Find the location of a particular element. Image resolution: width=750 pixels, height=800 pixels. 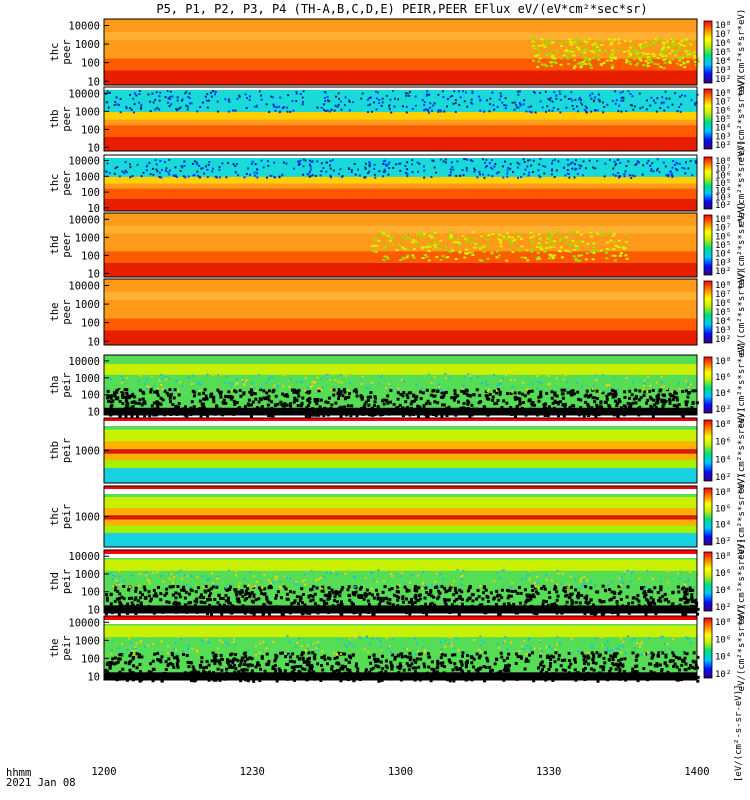

orange-band is located at coordinates (400, 511).